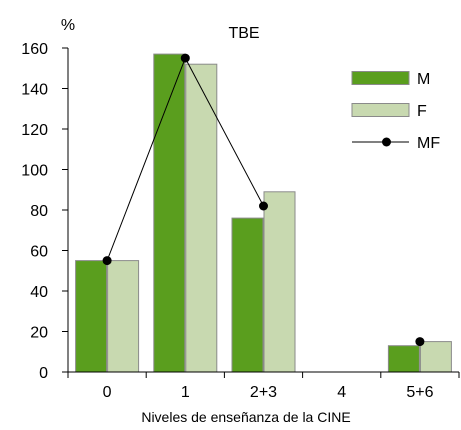 The image size is (461, 430). What do you see at coordinates (380, 110) in the screenshot?
I see `legend-swatch-F` at bounding box center [380, 110].